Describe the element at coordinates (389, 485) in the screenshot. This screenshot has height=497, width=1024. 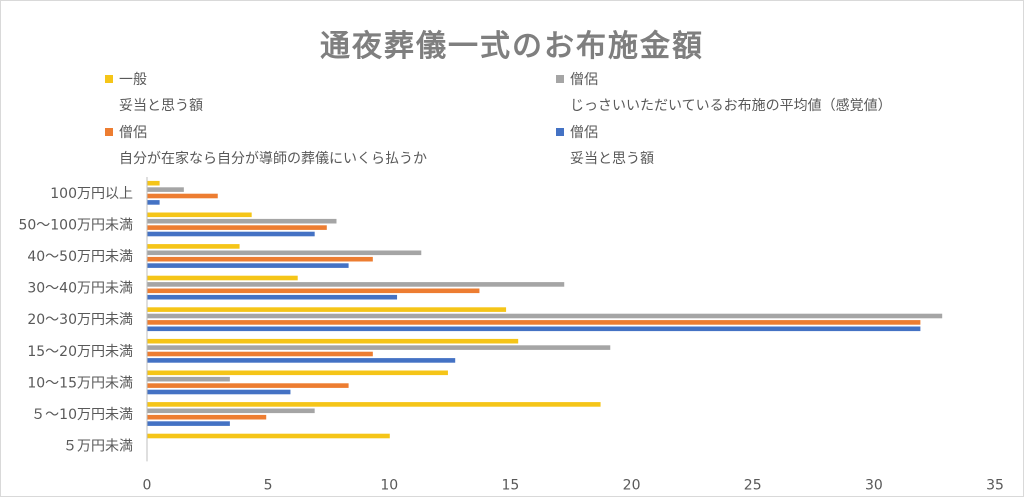
I see `x-tick-label: 10` at that location.